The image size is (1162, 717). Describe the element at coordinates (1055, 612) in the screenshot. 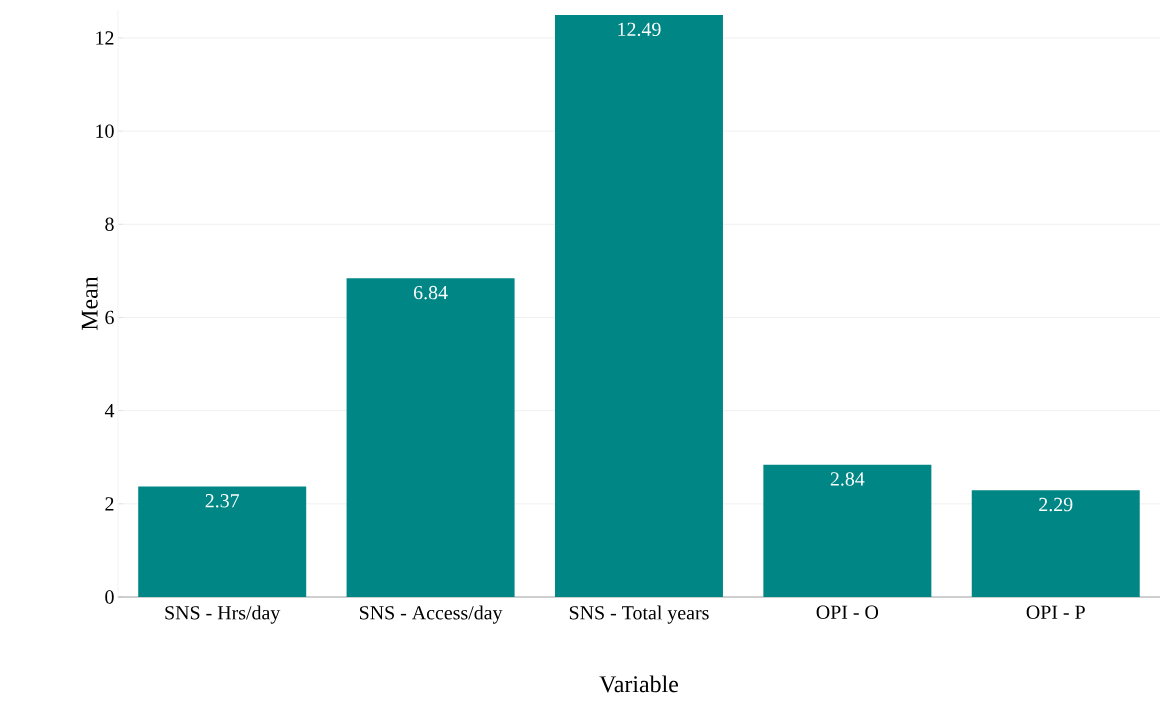

I see `x-tick-label: OPI - P` at that location.